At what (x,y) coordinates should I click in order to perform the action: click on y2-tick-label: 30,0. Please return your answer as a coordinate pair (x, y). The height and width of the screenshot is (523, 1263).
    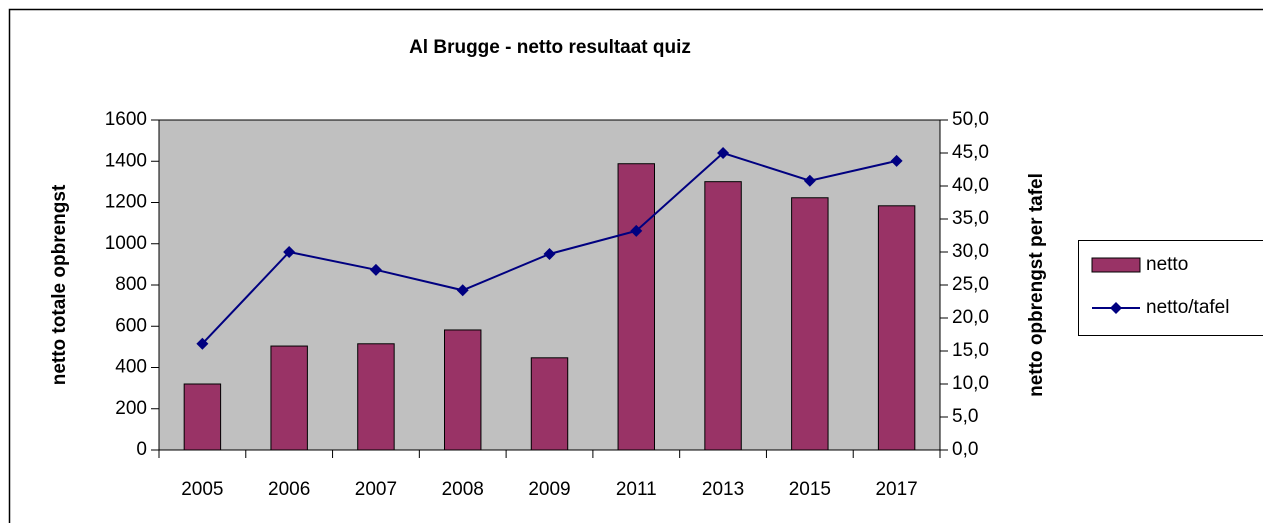
    Looking at the image, I should click on (970, 251).